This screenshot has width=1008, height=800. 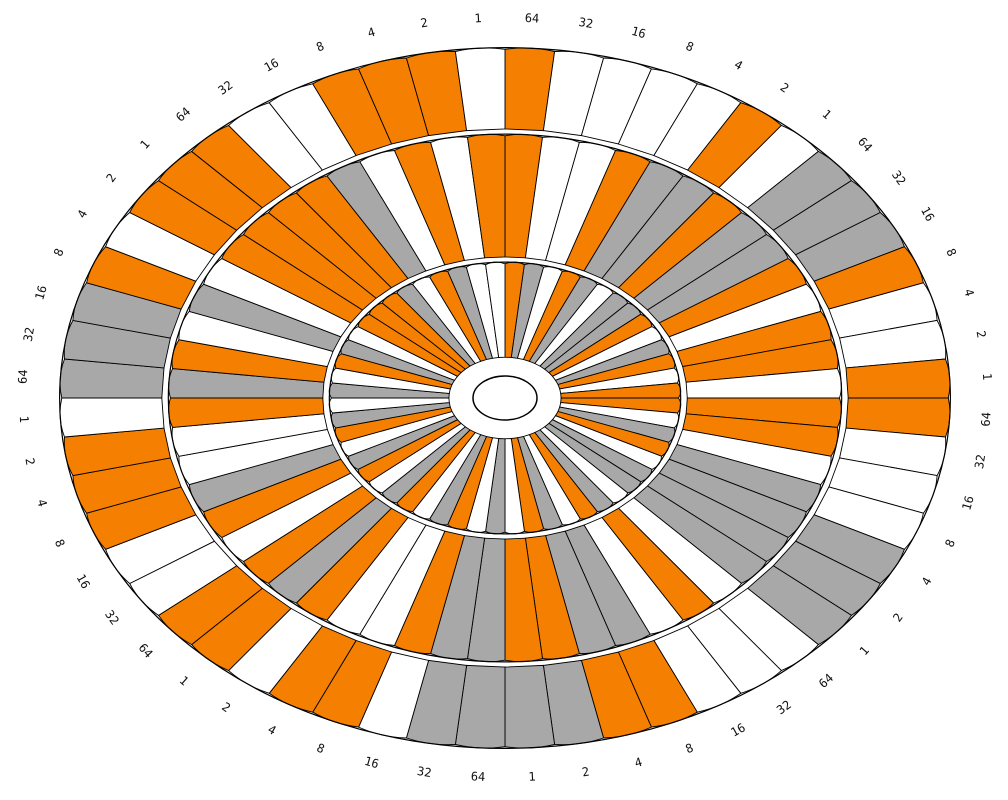 I want to click on sector-3-label-8: 8, so click(x=950, y=543).